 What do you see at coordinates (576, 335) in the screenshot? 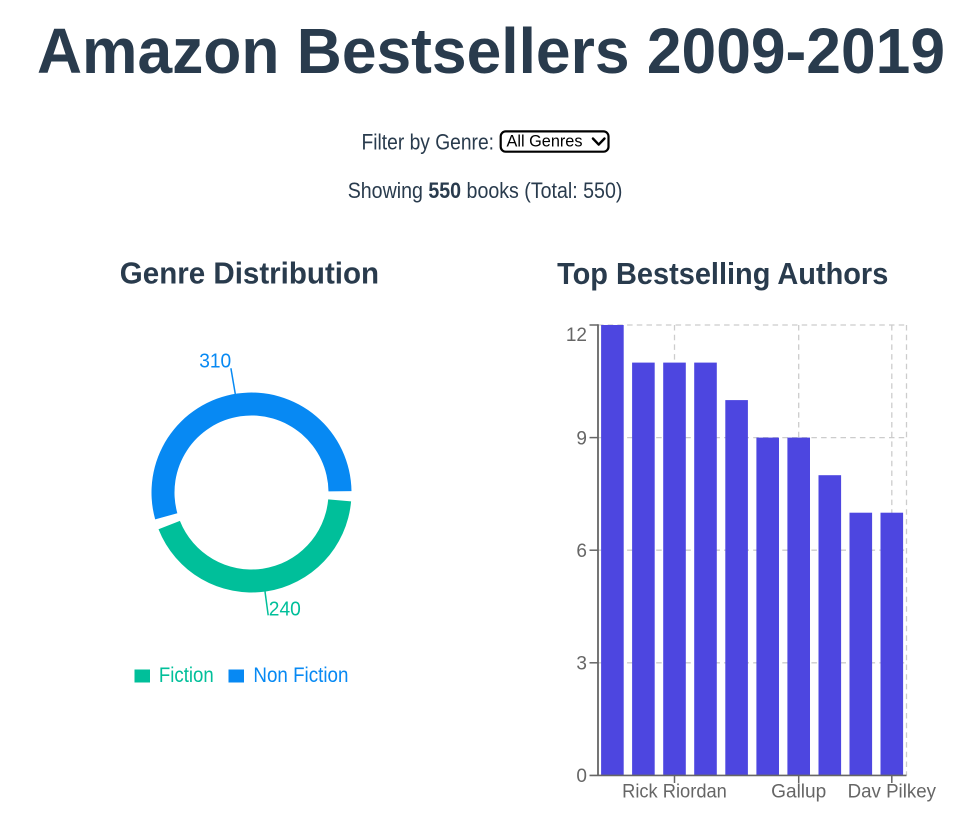
I see `svg-text: 12` at bounding box center [576, 335].